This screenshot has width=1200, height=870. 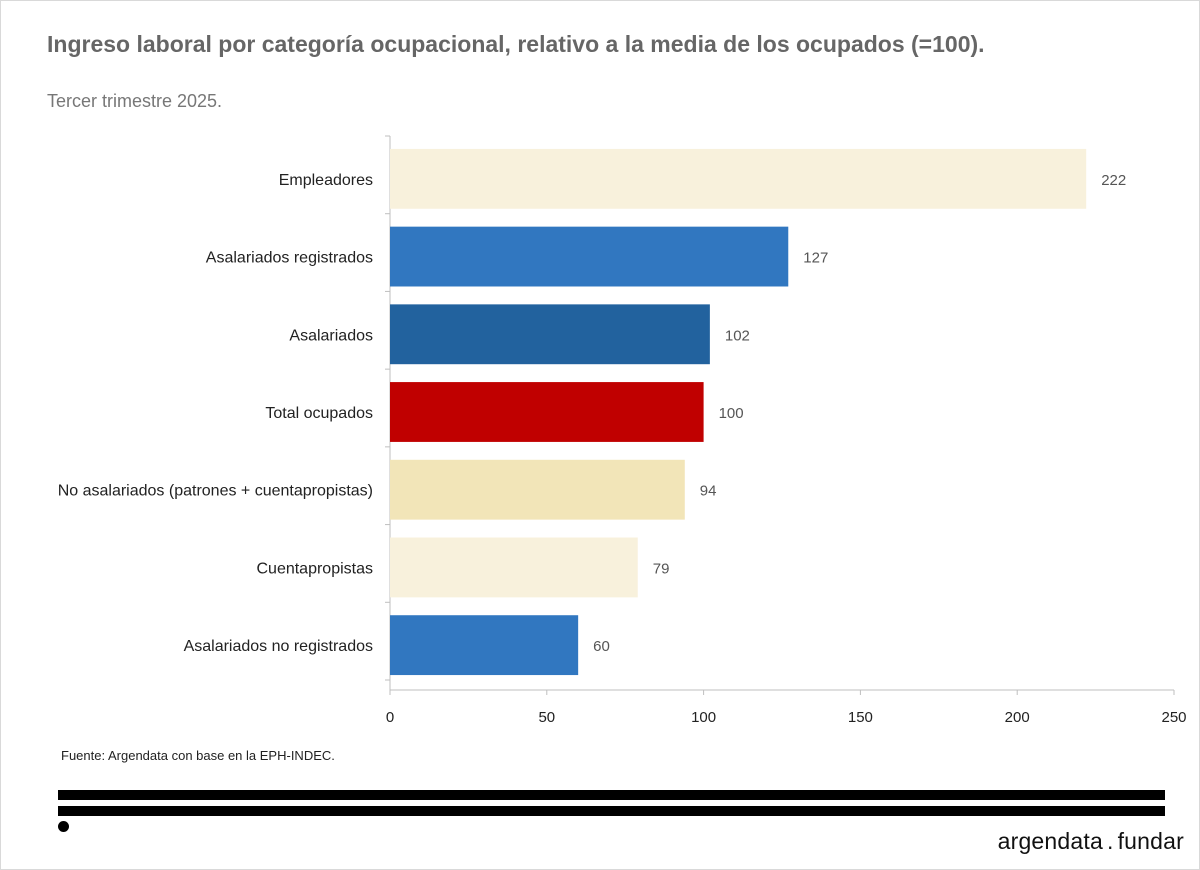 I want to click on category-label: Empleadores, so click(x=326, y=180).